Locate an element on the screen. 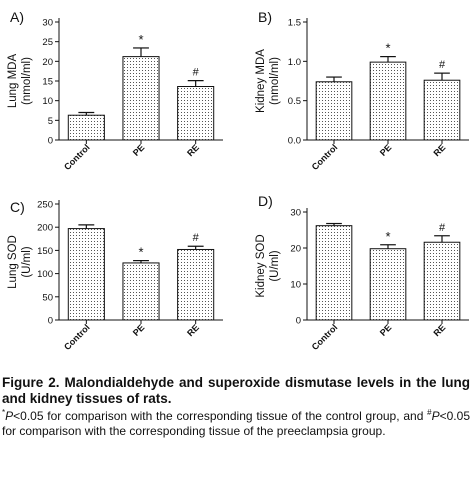 The image size is (472, 483). y-tick-label: 150 is located at coordinates (45, 251).